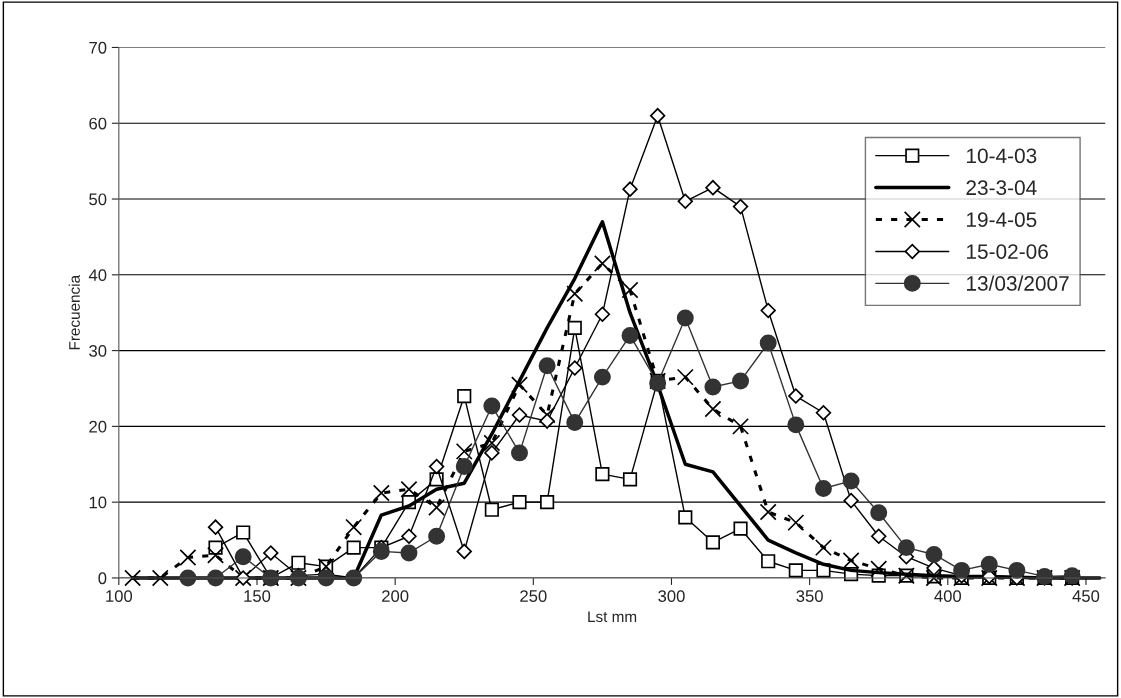 The width and height of the screenshot is (1121, 698). Describe the element at coordinates (809, 596) in the screenshot. I see `x-tick-label: 350` at that location.